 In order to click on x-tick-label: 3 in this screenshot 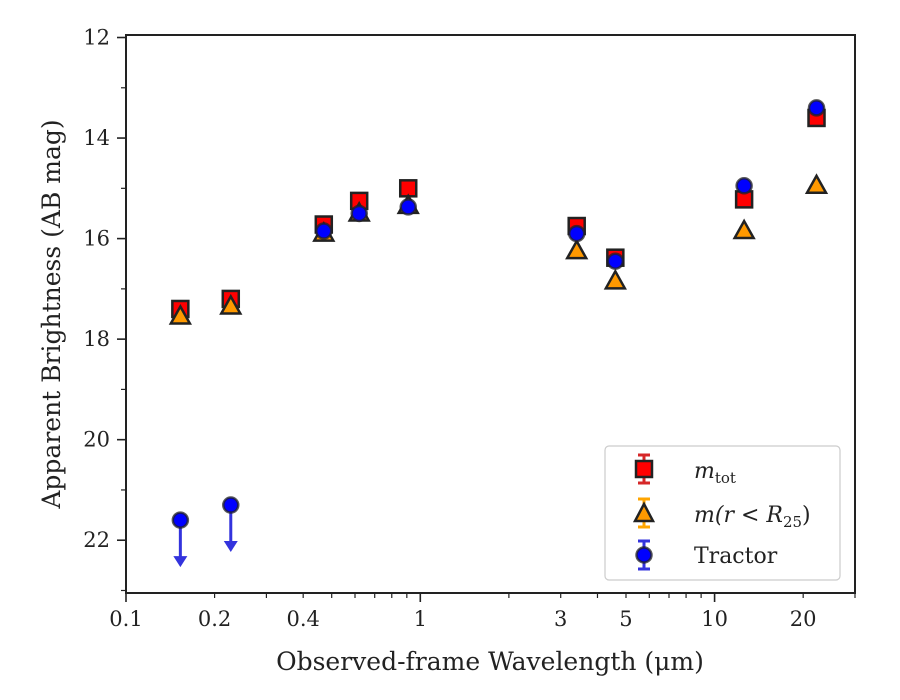, I will do `click(560, 619)`.